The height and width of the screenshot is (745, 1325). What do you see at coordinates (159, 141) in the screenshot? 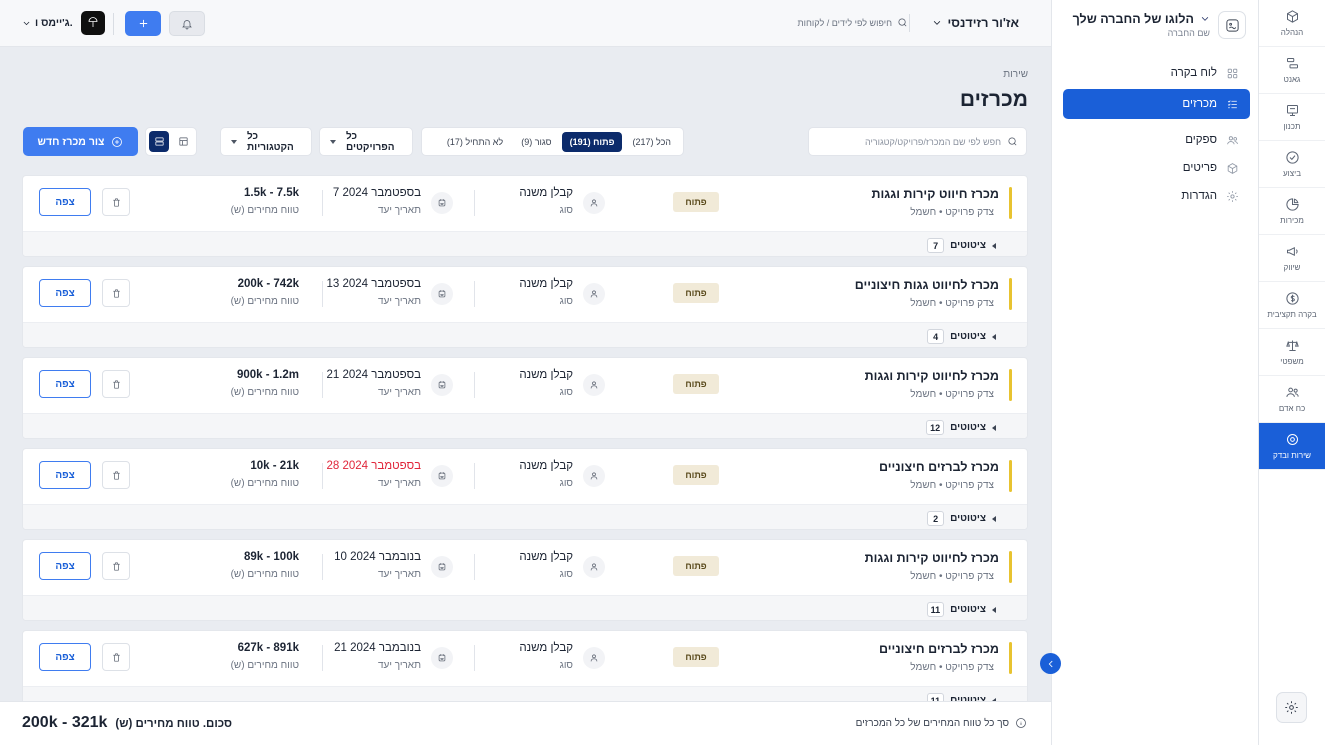
I see `list-view-button` at bounding box center [159, 141].